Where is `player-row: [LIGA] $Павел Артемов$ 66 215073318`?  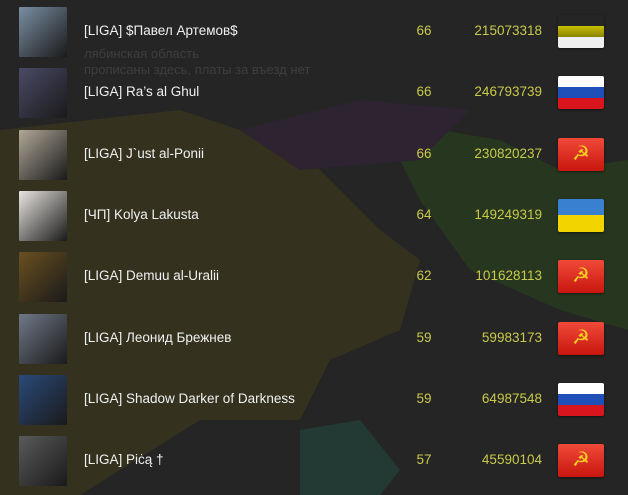 player-row: [LIGA] $Павел Артемов$ 66 215073318 is located at coordinates (314, 31).